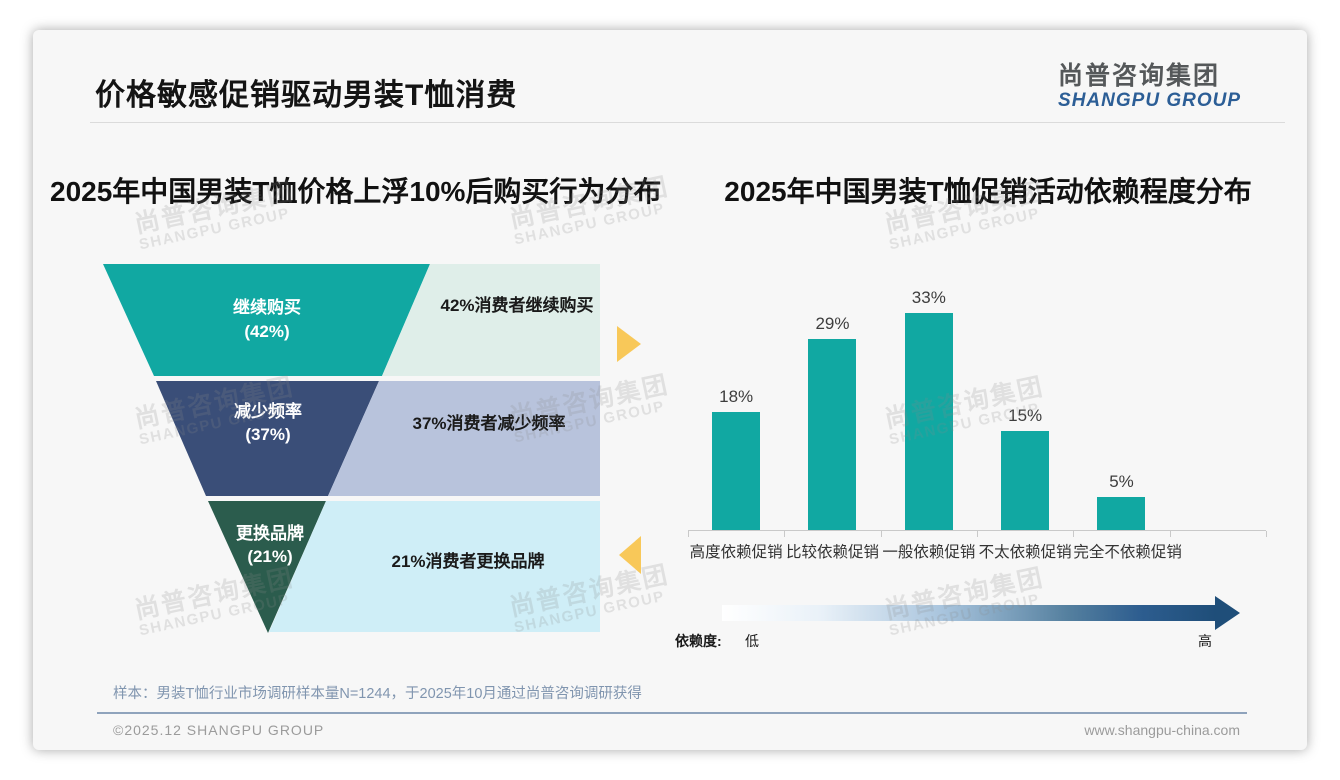 This screenshot has height=780, width=1340. I want to click on category-label: 完全不依赖促销, so click(1127, 552).